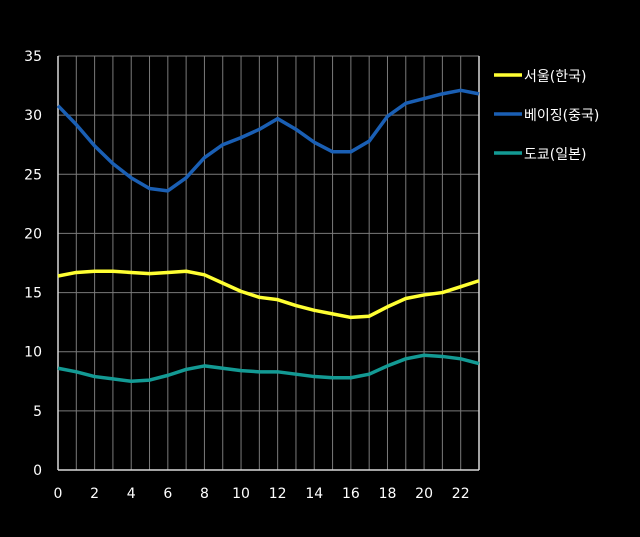 The height and width of the screenshot is (537, 640). Describe the element at coordinates (33, 57) in the screenshot. I see `y-tick-label: 35` at that location.